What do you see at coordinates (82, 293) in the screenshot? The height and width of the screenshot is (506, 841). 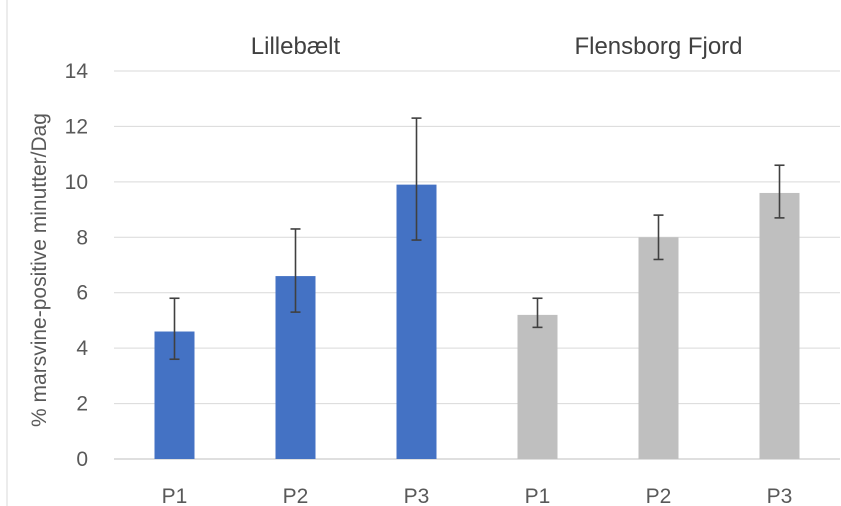 I see `y-tick-label: 6` at bounding box center [82, 293].